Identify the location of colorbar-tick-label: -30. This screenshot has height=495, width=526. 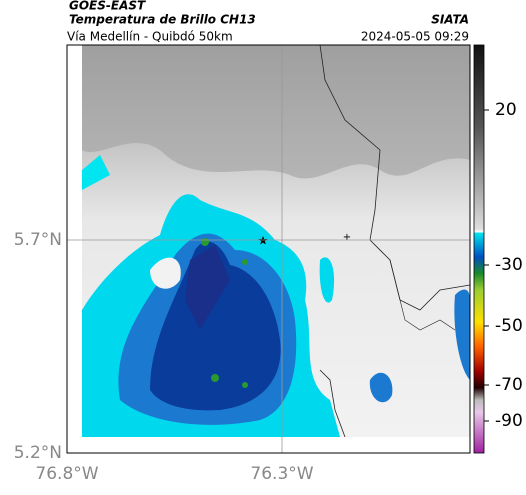
(509, 265).